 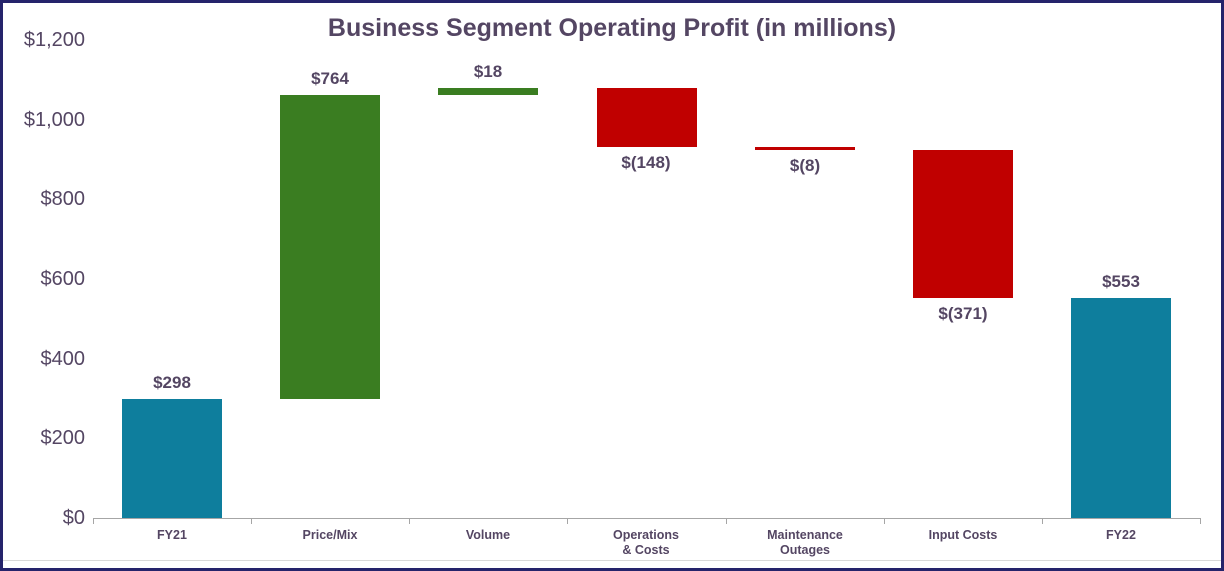 I want to click on x-axis-category-label: FY21, so click(x=172, y=535).